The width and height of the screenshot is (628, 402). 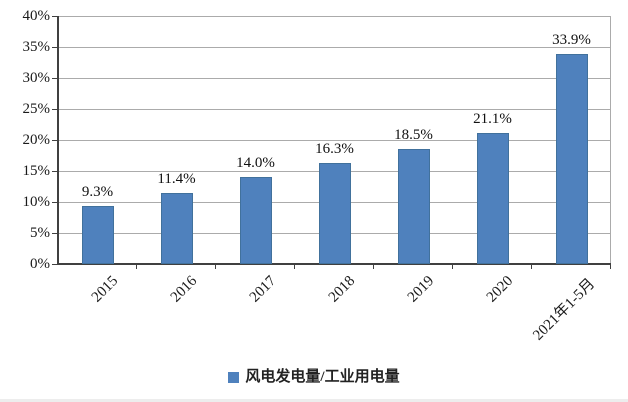 I want to click on bar-value-label: 14.0%, so click(x=255, y=163).